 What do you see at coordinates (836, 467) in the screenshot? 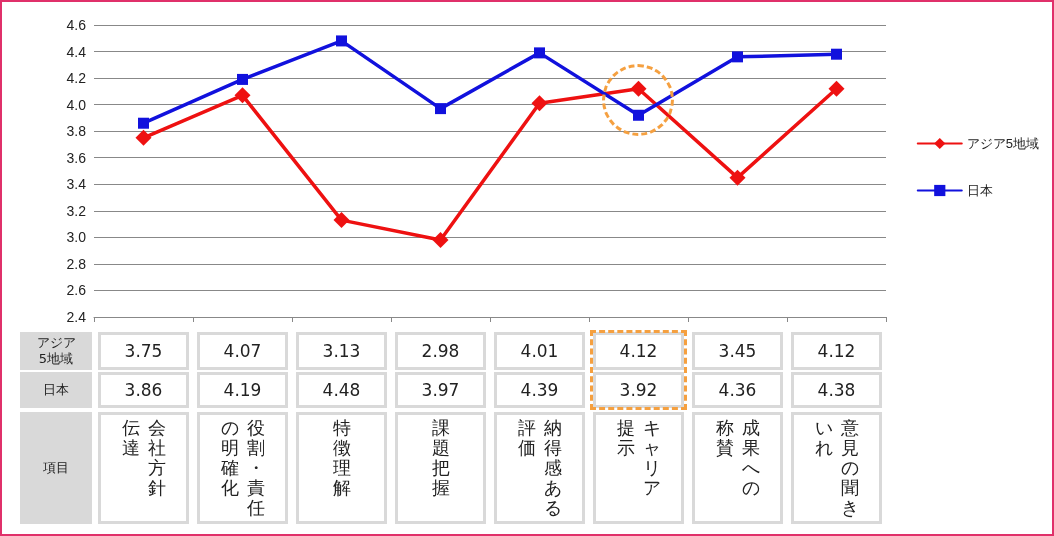
I see `category-label: 意見の聞きいれ` at bounding box center [836, 467].